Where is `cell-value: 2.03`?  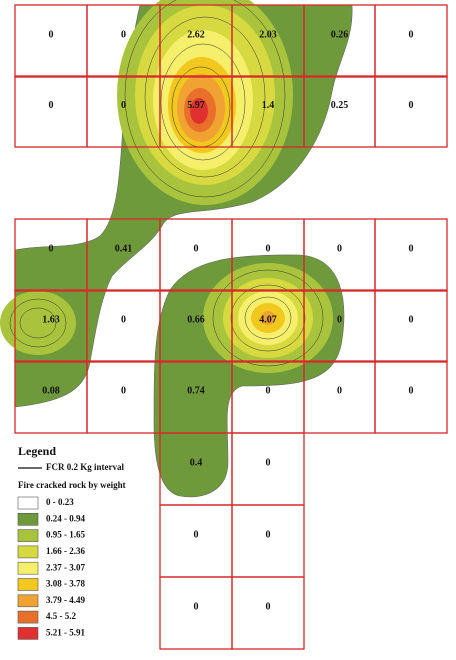 cell-value: 2.03 is located at coordinates (268, 34).